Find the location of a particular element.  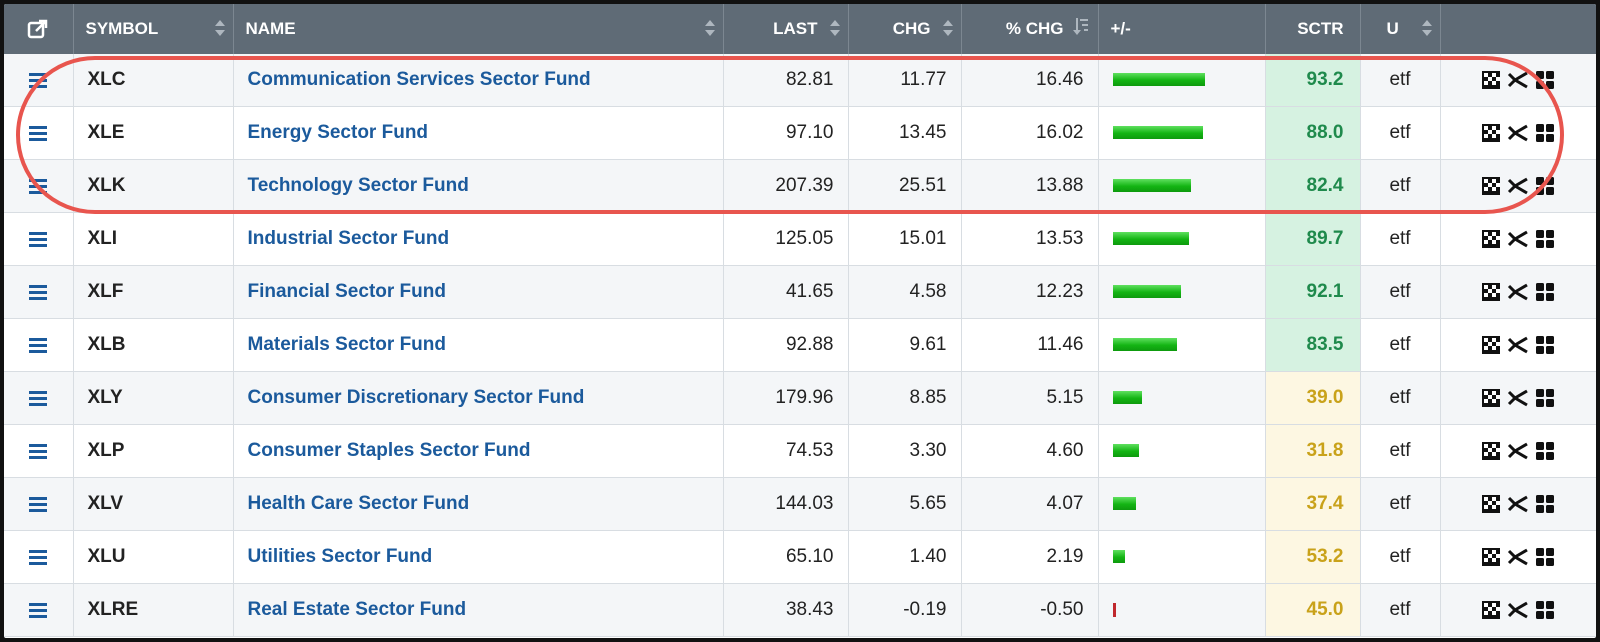

fund-name-link: Energy Sector Fund is located at coordinates (478, 133).